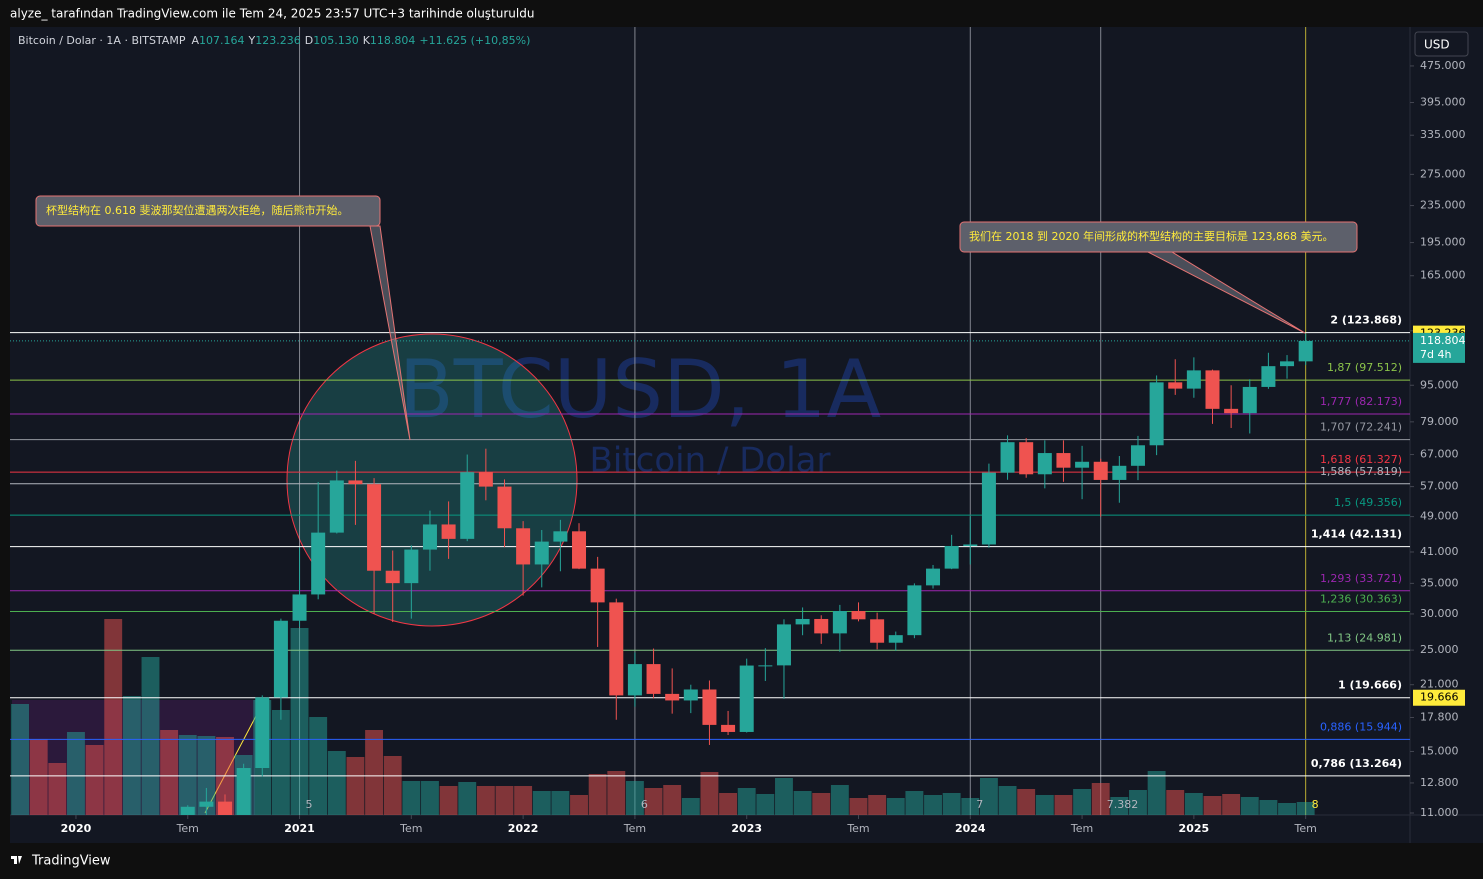 Image resolution: width=1483 pixels, height=879 pixels. Describe the element at coordinates (1439, 421) in the screenshot. I see `y-tick-label: 79.000` at that location.